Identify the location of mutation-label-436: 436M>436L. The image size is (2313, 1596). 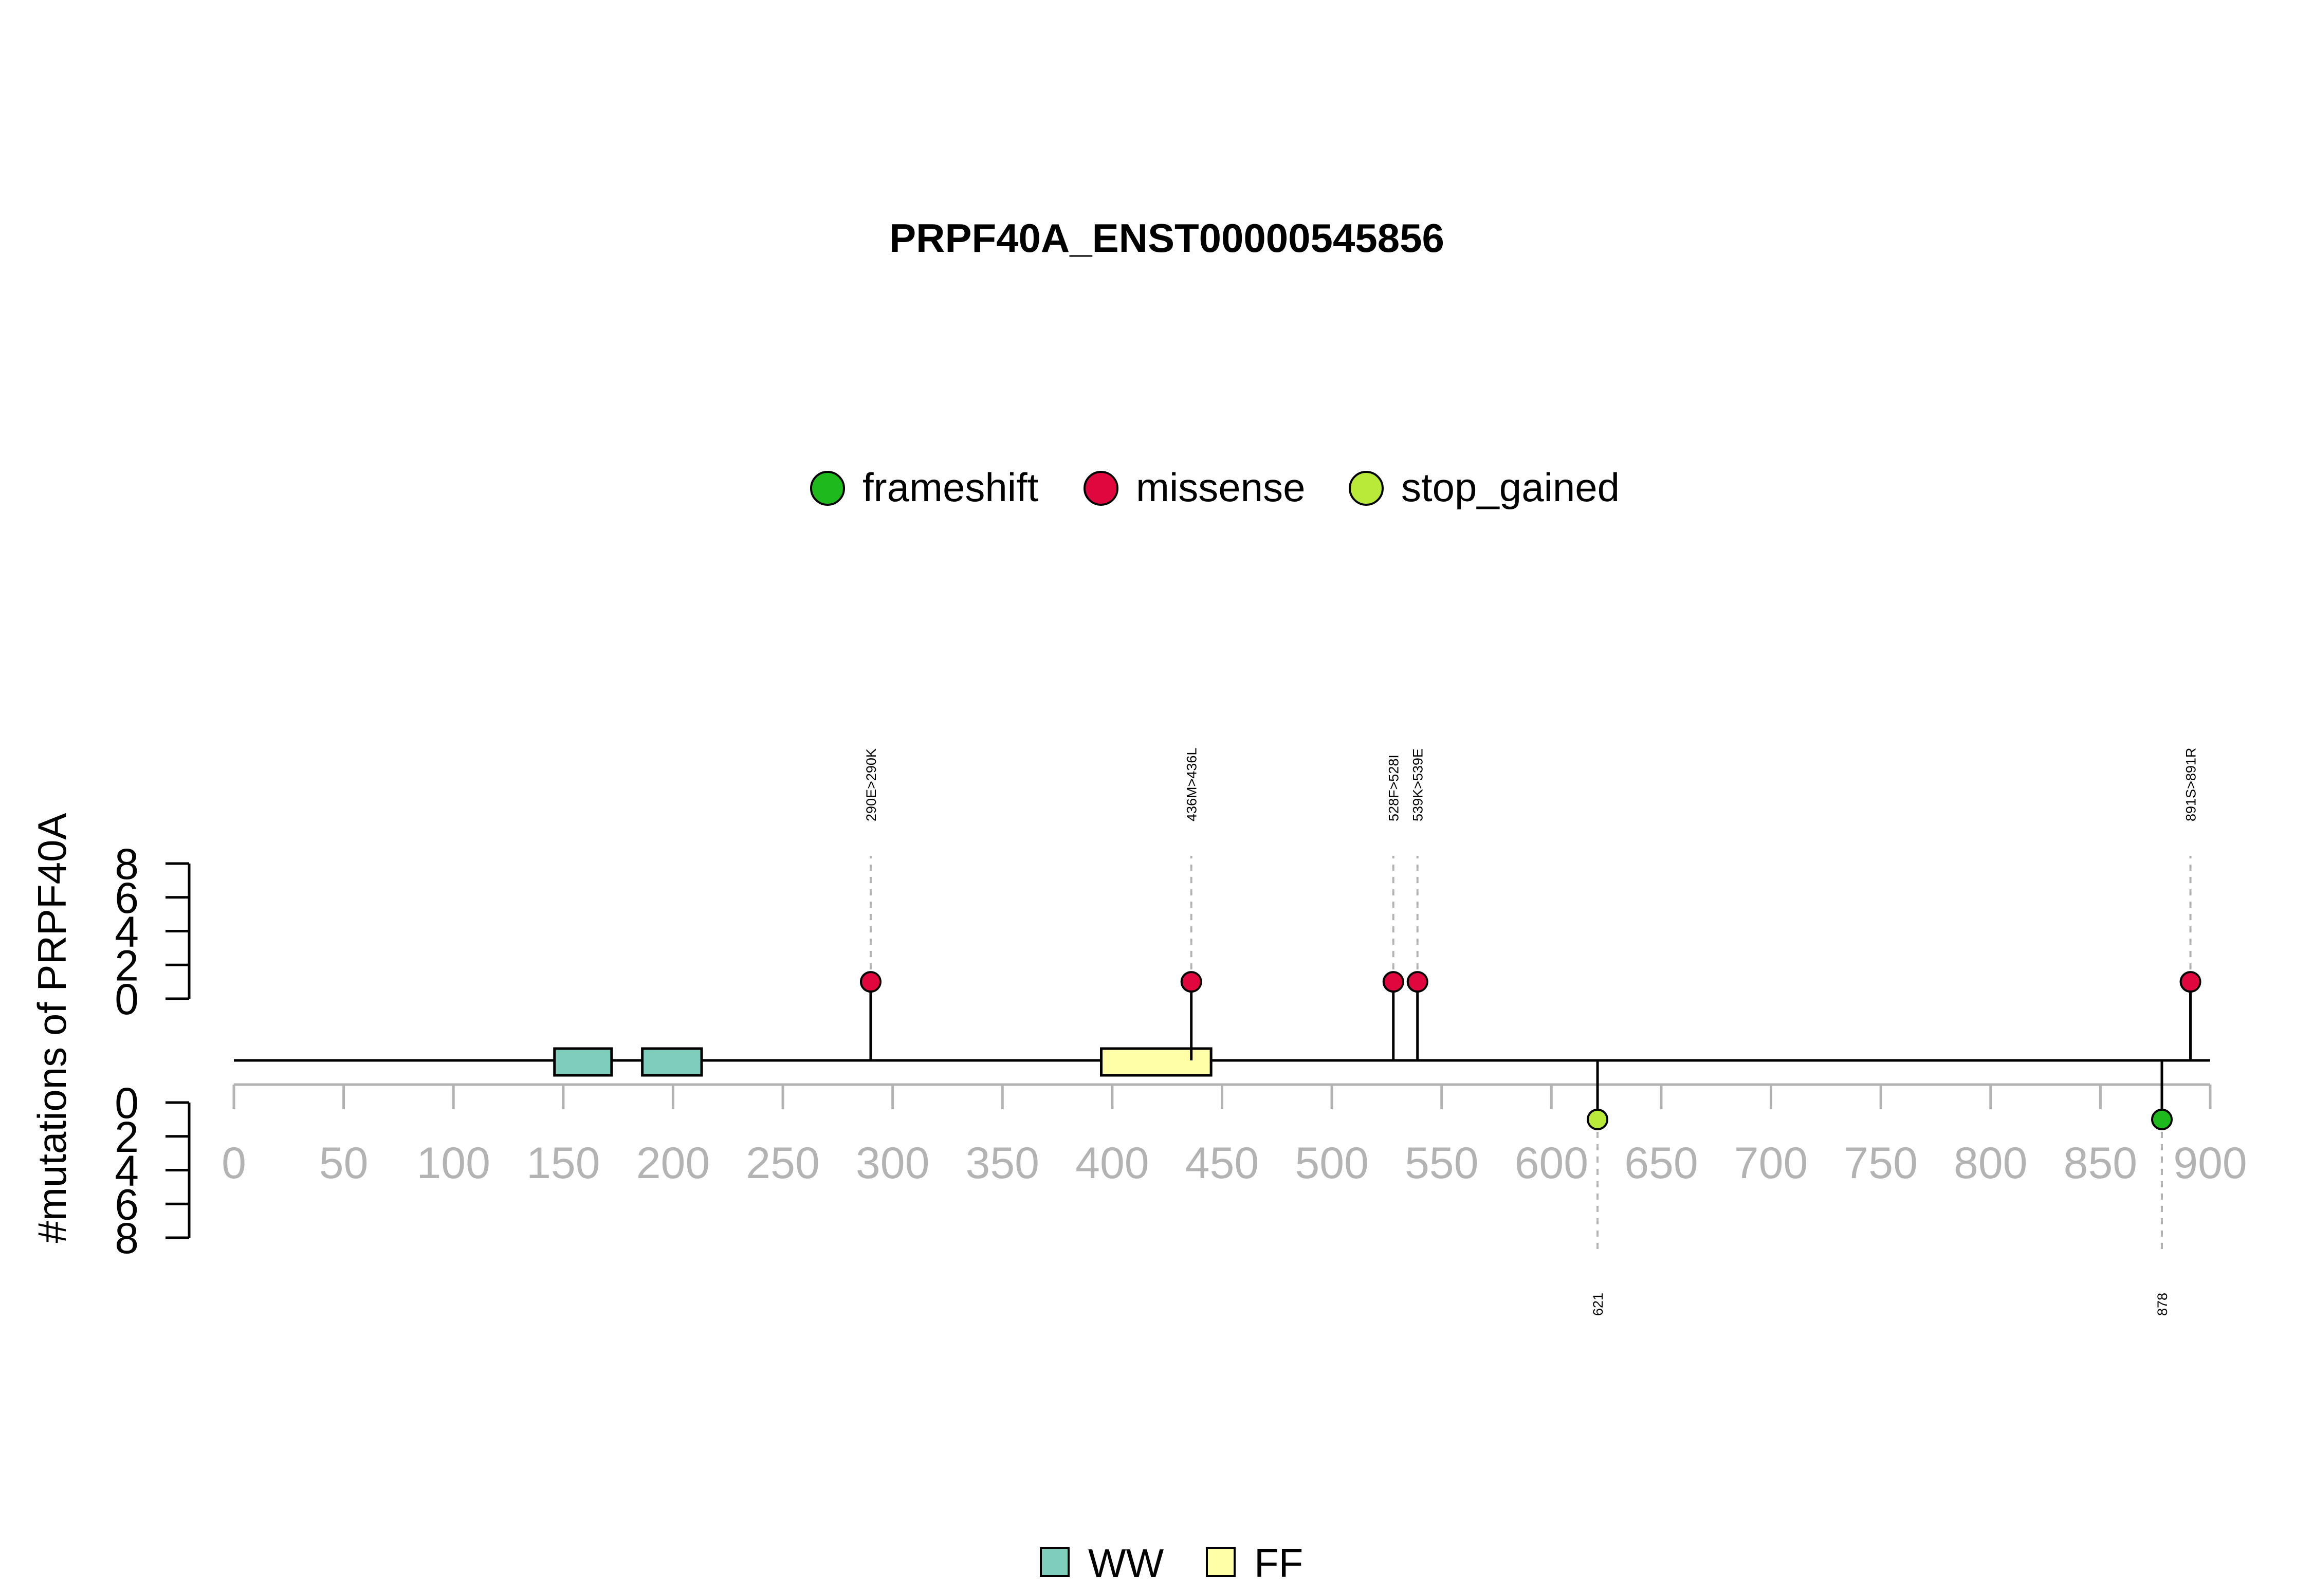
(1192, 784).